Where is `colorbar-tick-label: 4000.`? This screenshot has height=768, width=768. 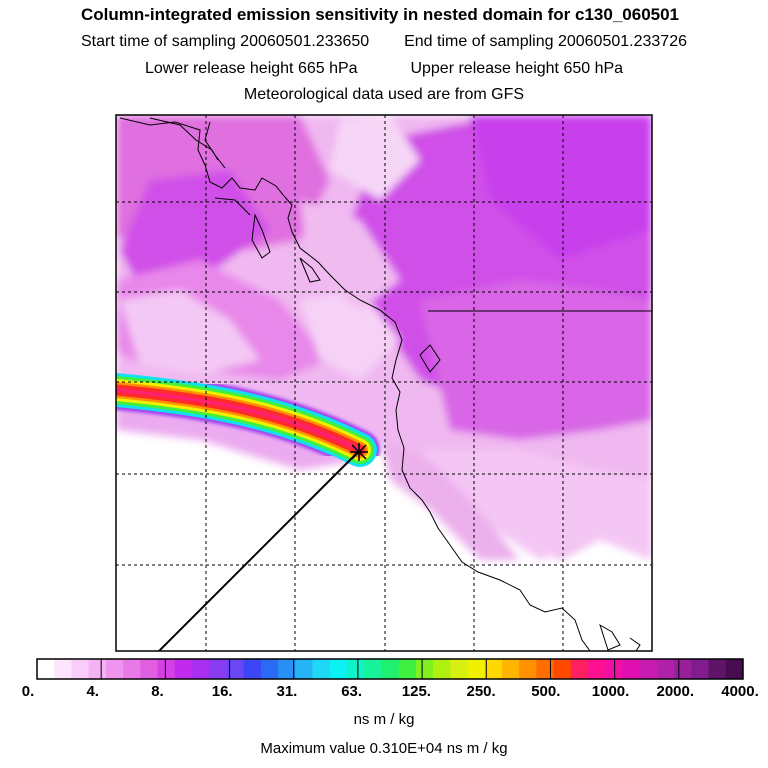 colorbar-tick-label: 4000. is located at coordinates (740, 691).